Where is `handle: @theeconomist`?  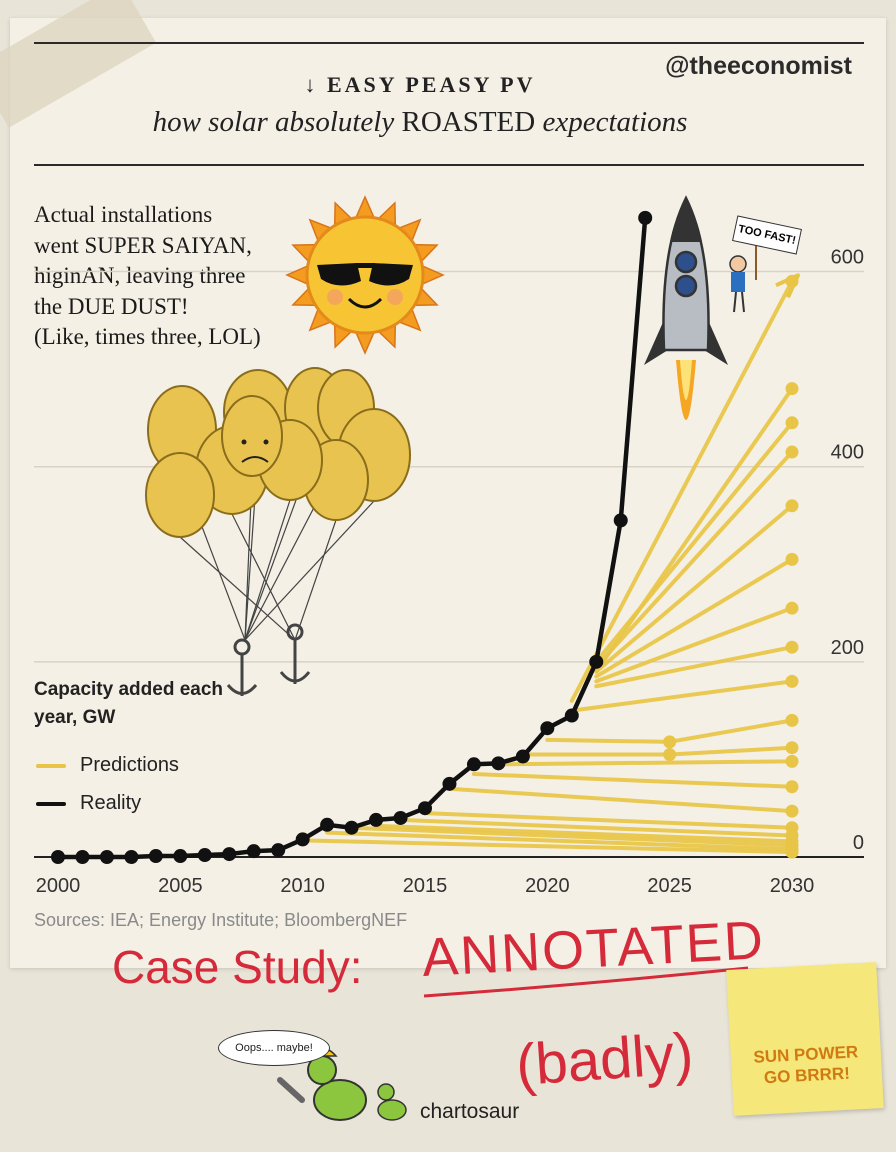 handle: @theeconomist is located at coordinates (758, 66).